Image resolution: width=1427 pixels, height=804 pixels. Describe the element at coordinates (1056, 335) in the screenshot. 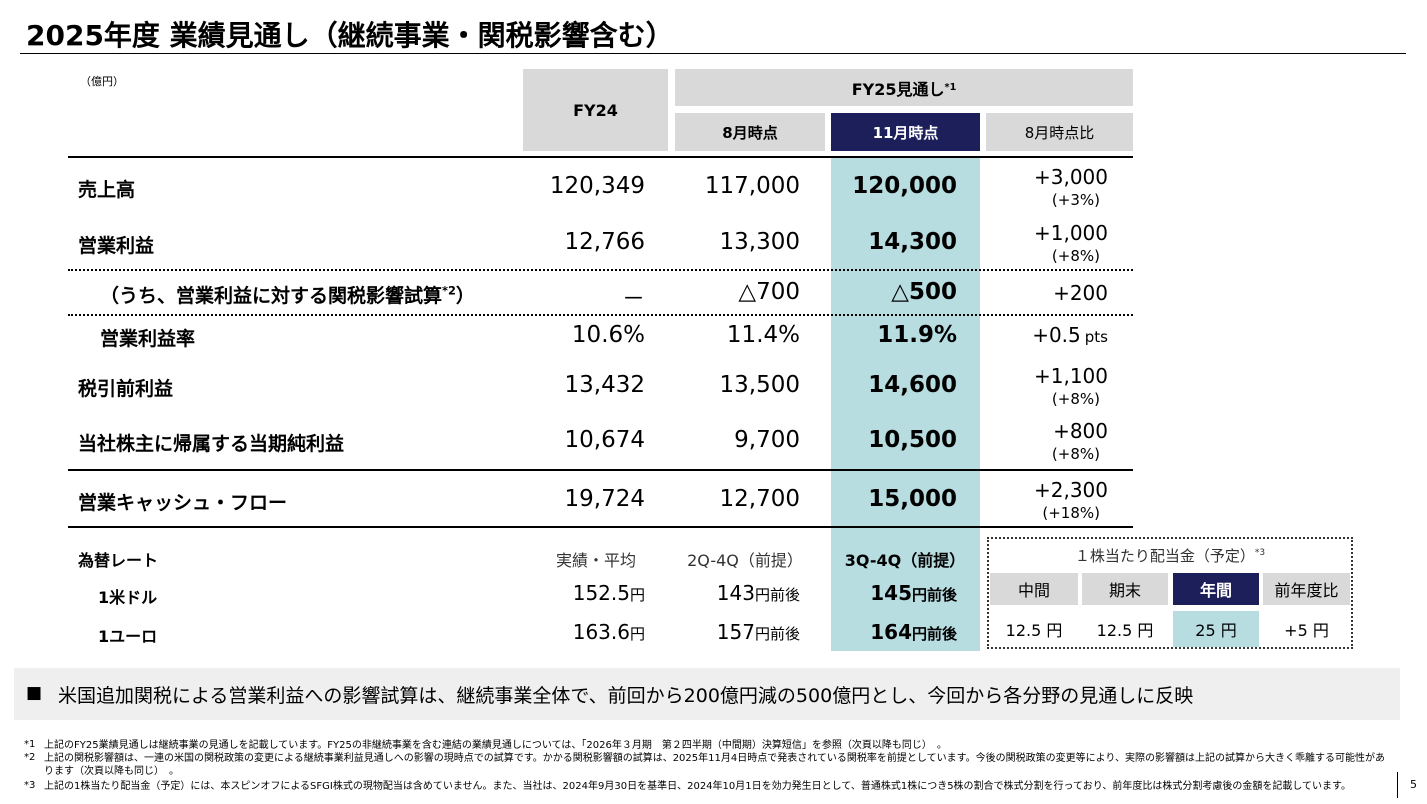

I see `diff-number: +0.5` at that location.